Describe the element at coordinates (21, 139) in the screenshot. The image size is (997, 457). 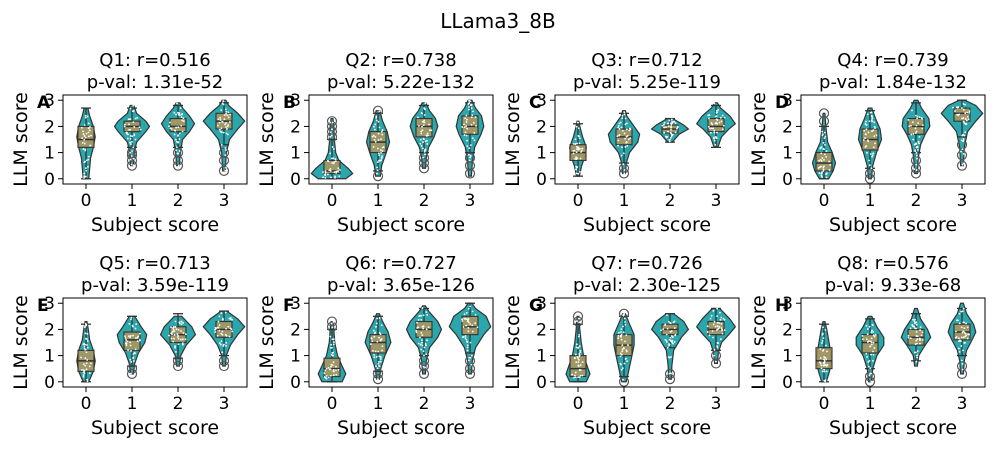
I see `y-axis-label: LLM score` at that location.